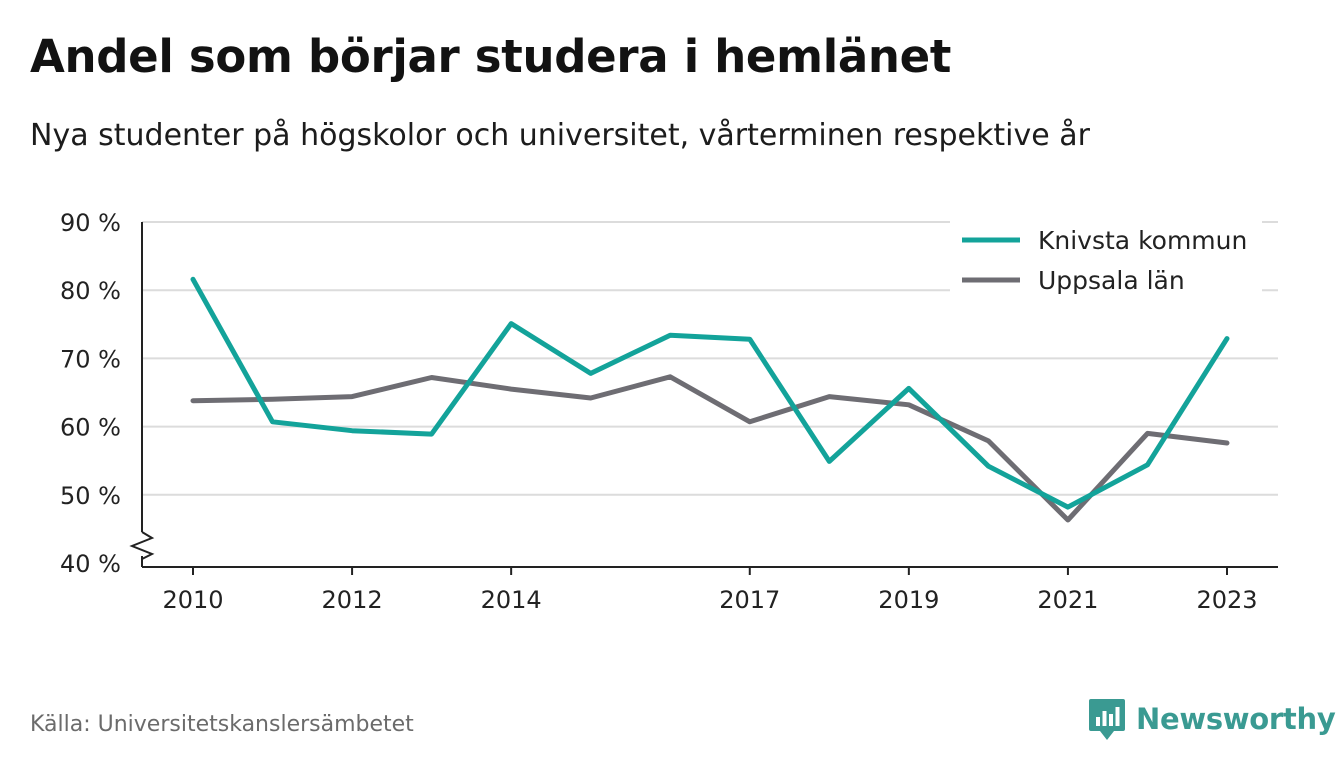  I want to click on x-tick-label: 2017, so click(749, 600).